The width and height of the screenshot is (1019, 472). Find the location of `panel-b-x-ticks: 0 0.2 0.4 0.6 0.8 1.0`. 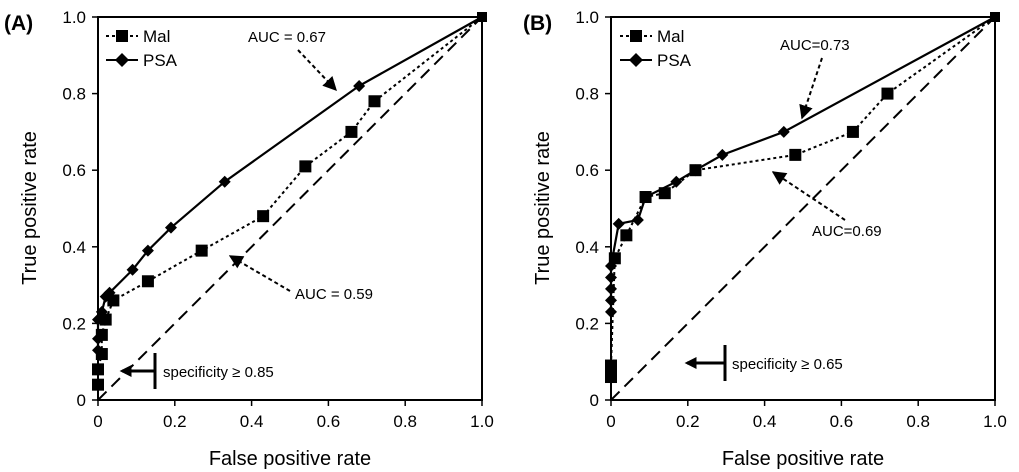

panel-b-x-ticks: 0 0.2 0.4 0.6 0.8 1.0 is located at coordinates (806, 415).